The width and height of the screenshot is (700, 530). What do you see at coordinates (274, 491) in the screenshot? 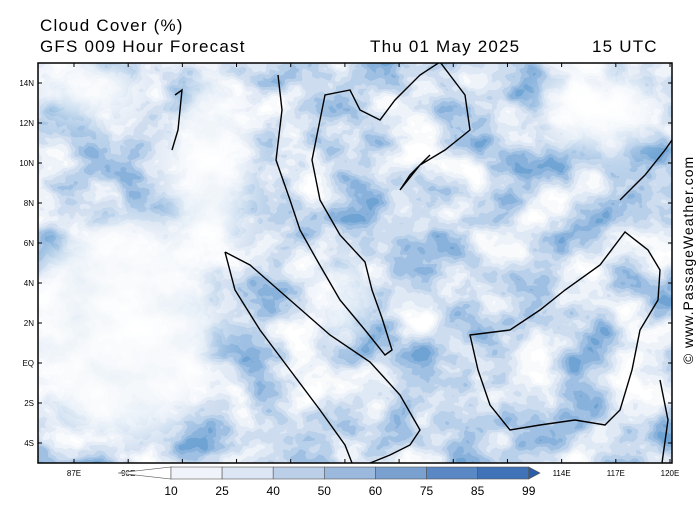
I see `colorbar-label: 40` at bounding box center [274, 491].